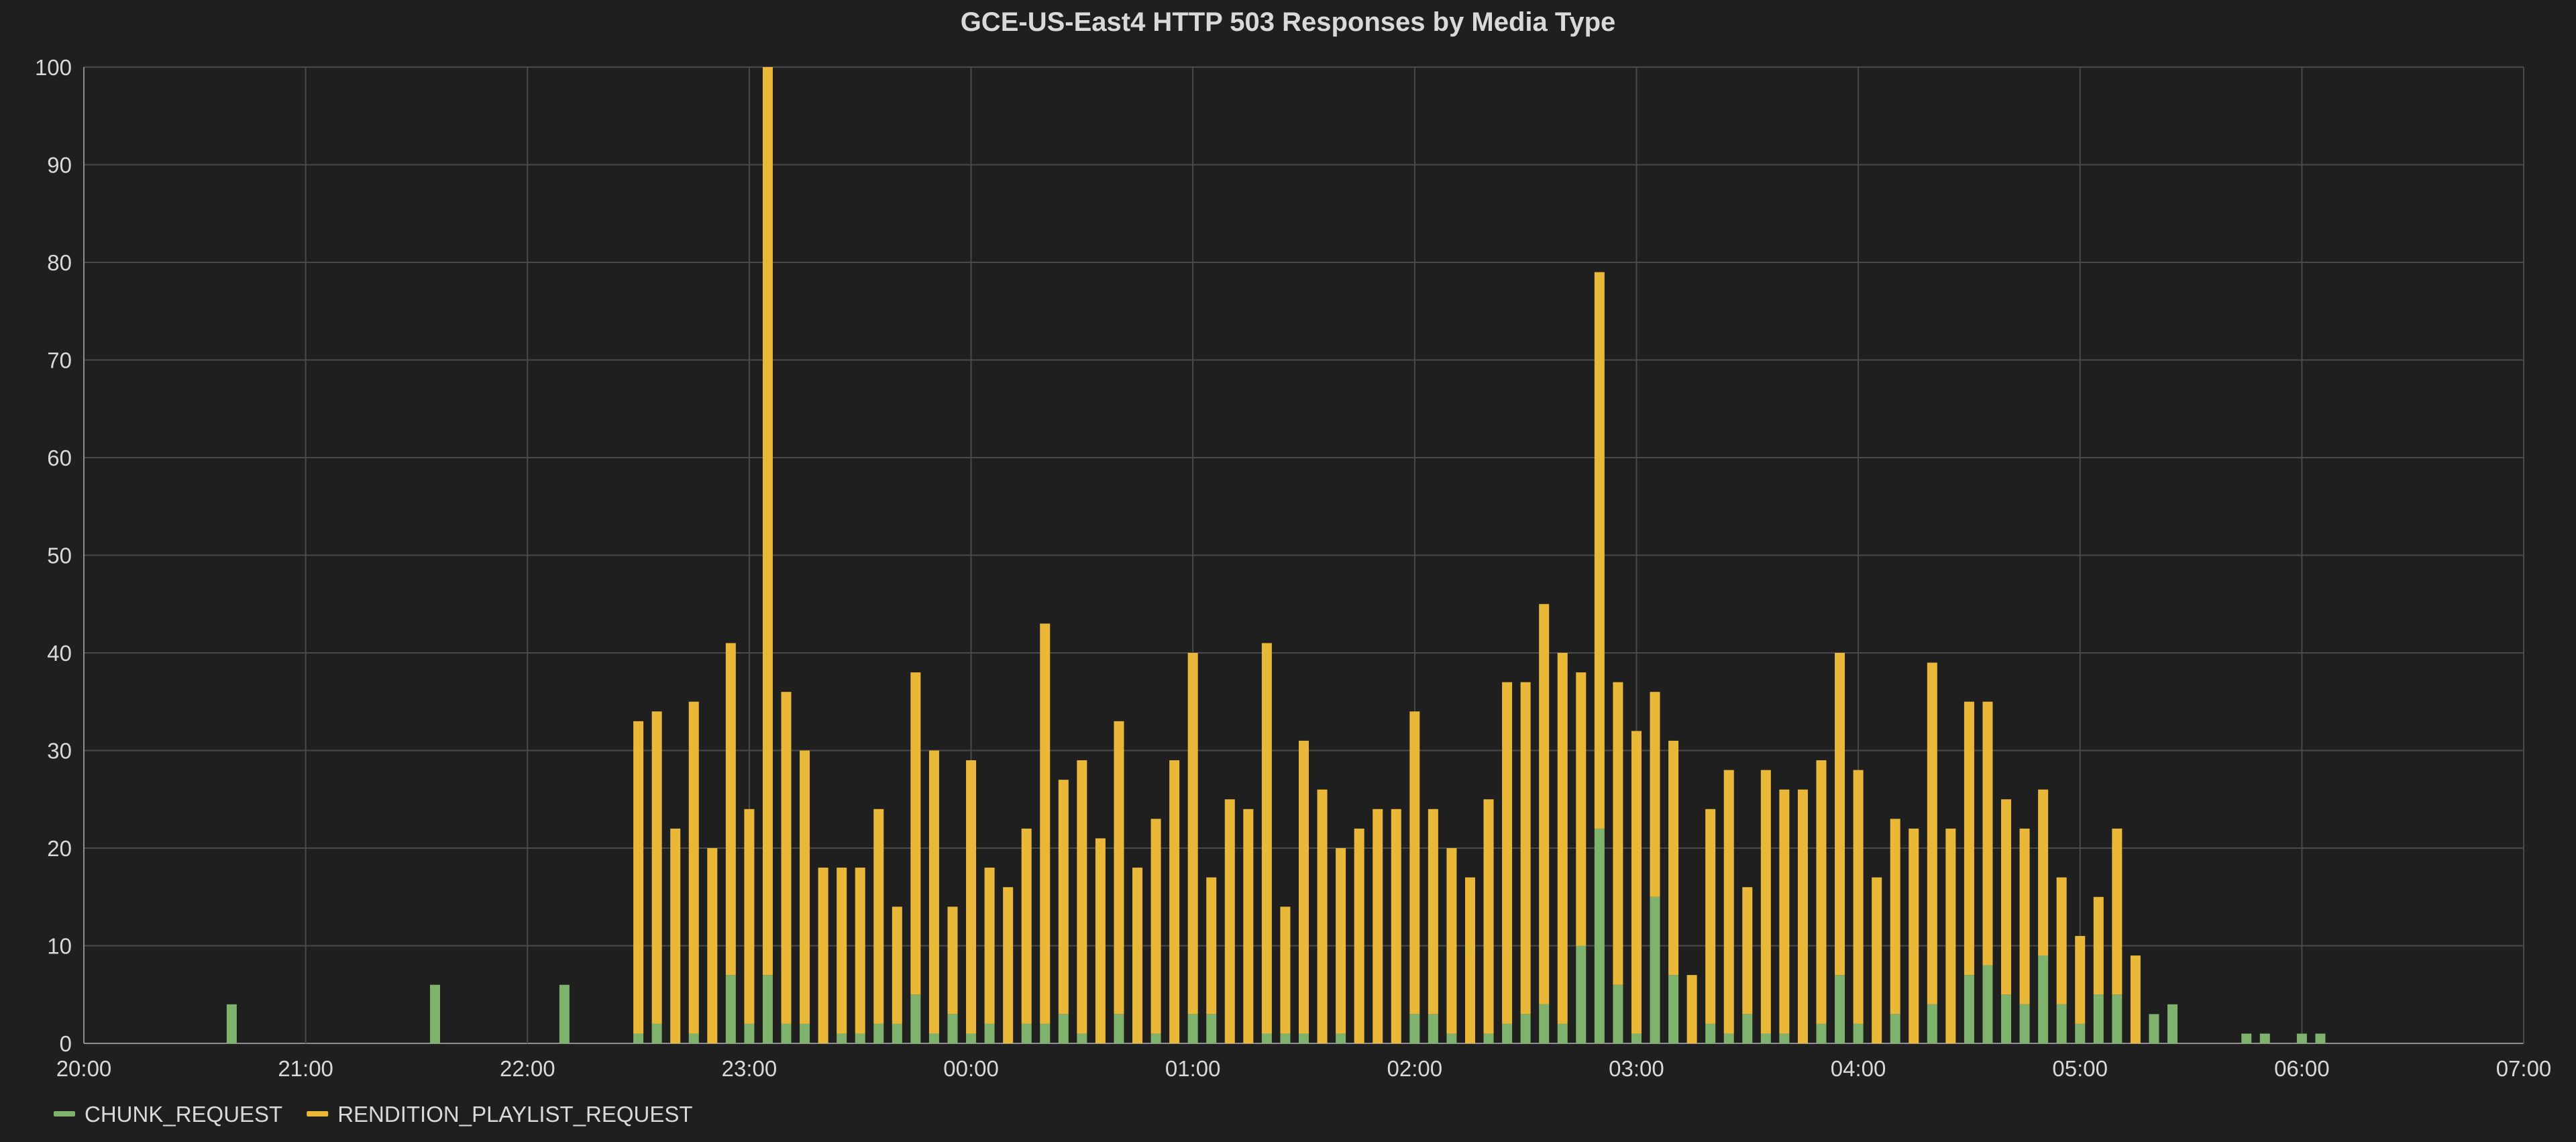 This screenshot has width=2576, height=1142. Describe the element at coordinates (2524, 1068) in the screenshot. I see `x-tick-label: 07:00` at that location.